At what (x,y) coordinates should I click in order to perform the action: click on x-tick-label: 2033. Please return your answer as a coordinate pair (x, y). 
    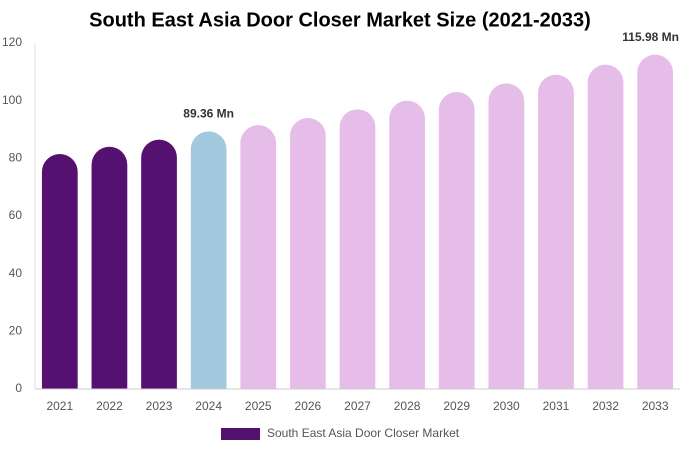
    Looking at the image, I should click on (655, 406).